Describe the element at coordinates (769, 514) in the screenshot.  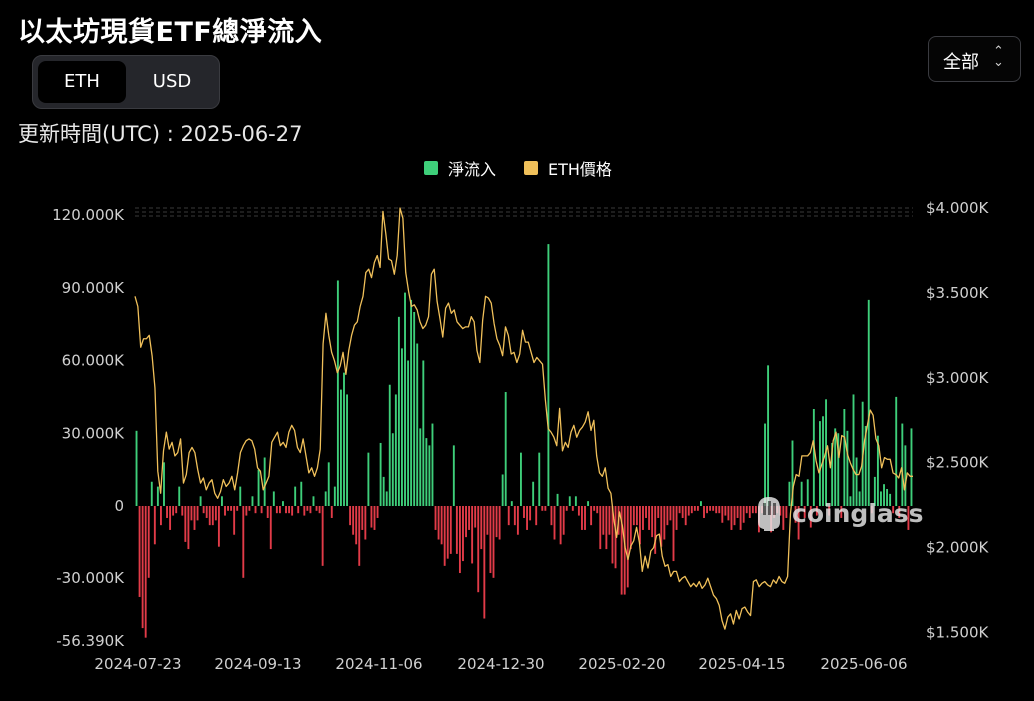
I see `coinglass-logo-icon` at that location.